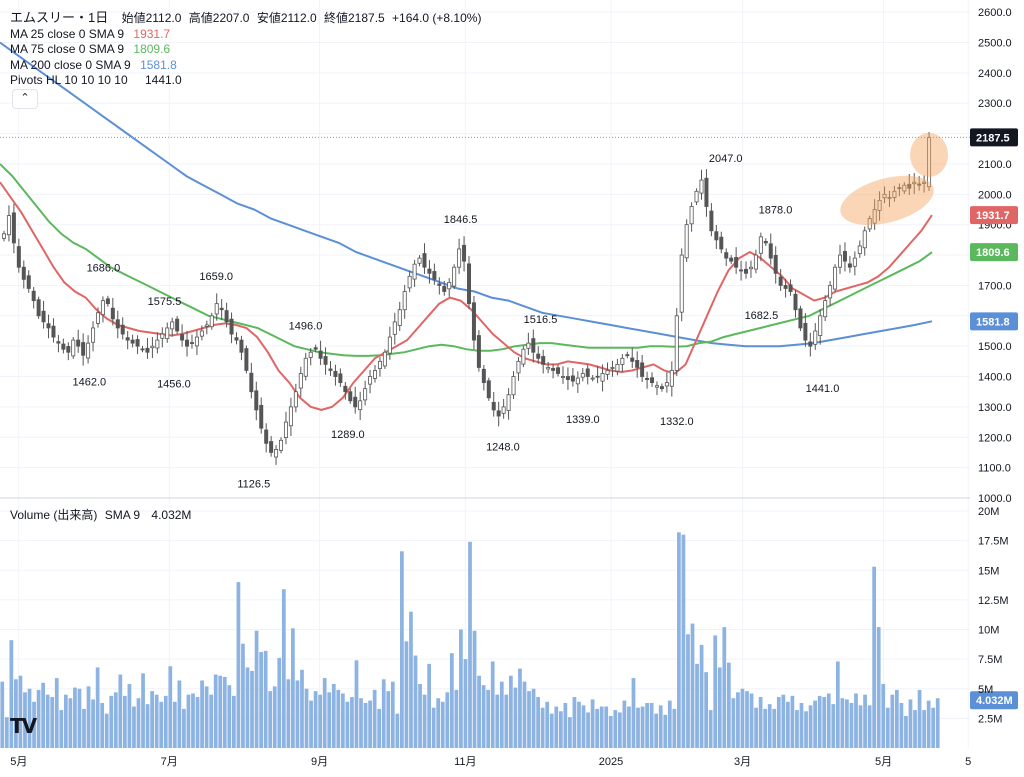 The image size is (1024, 777). I want to click on price-tick-label: 1200.0, so click(995, 438).